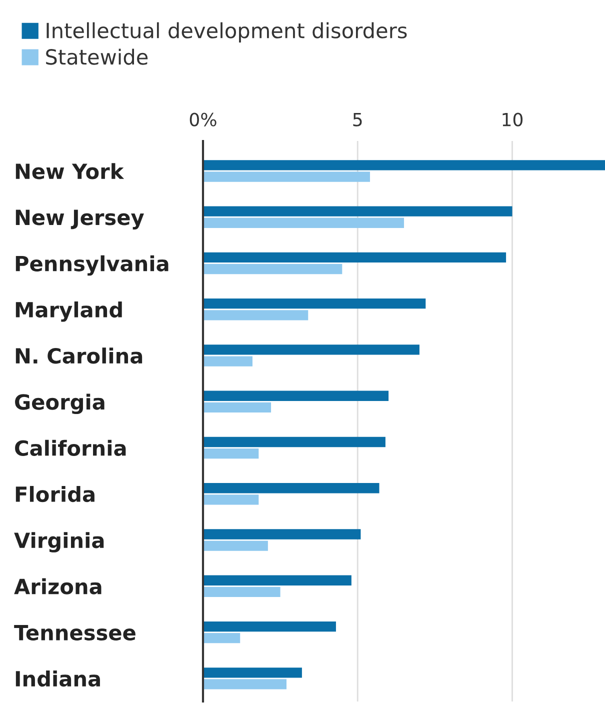 This screenshot has width=605, height=705. Describe the element at coordinates (58, 586) in the screenshot. I see `y-tick-label: Arizona` at that location.